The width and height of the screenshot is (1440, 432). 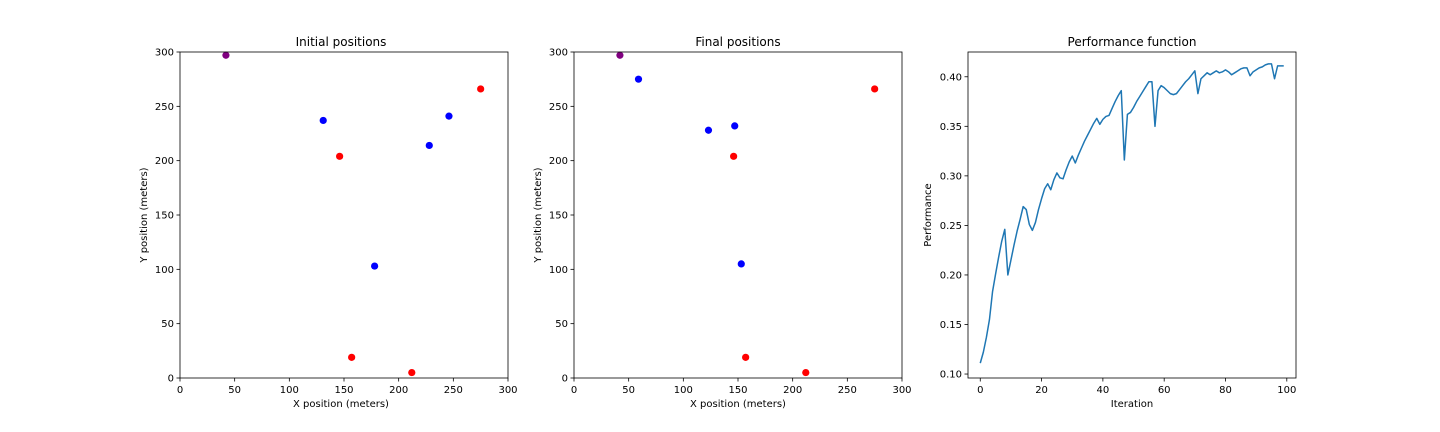 I want to click on x-axis-label: Iteration, so click(x=1132, y=404).